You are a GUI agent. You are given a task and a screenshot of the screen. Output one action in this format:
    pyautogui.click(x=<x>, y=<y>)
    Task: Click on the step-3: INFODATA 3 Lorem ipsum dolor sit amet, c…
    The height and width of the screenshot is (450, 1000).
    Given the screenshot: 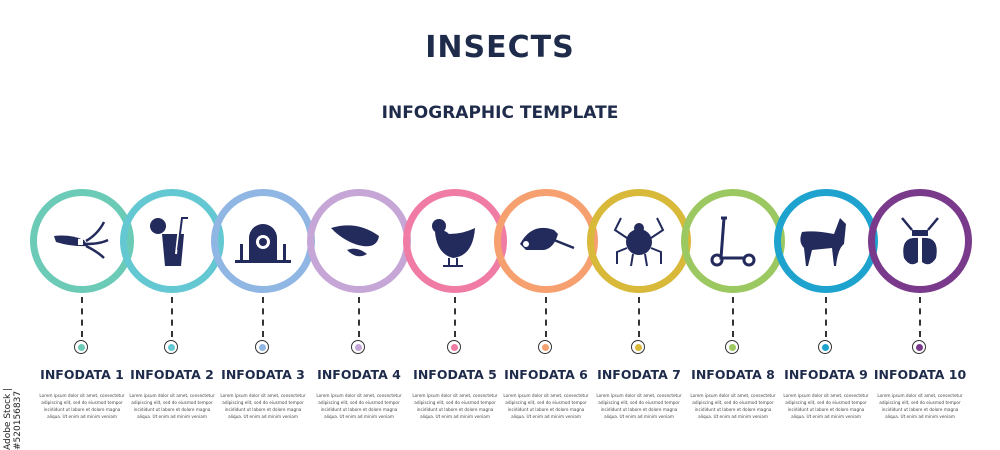 What is the action you would take?
    pyautogui.click(x=263, y=225)
    